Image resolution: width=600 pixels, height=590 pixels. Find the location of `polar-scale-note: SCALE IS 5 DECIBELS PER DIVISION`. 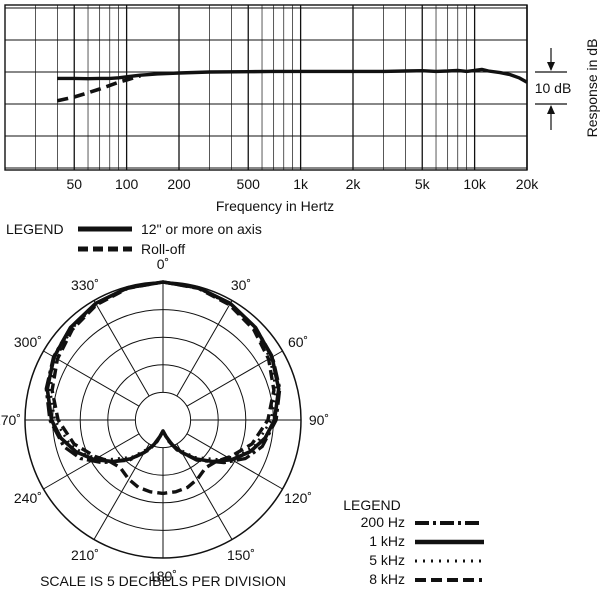

polar-scale-note: SCALE IS 5 DECIBELS PER DIVISION is located at coordinates (163, 581).